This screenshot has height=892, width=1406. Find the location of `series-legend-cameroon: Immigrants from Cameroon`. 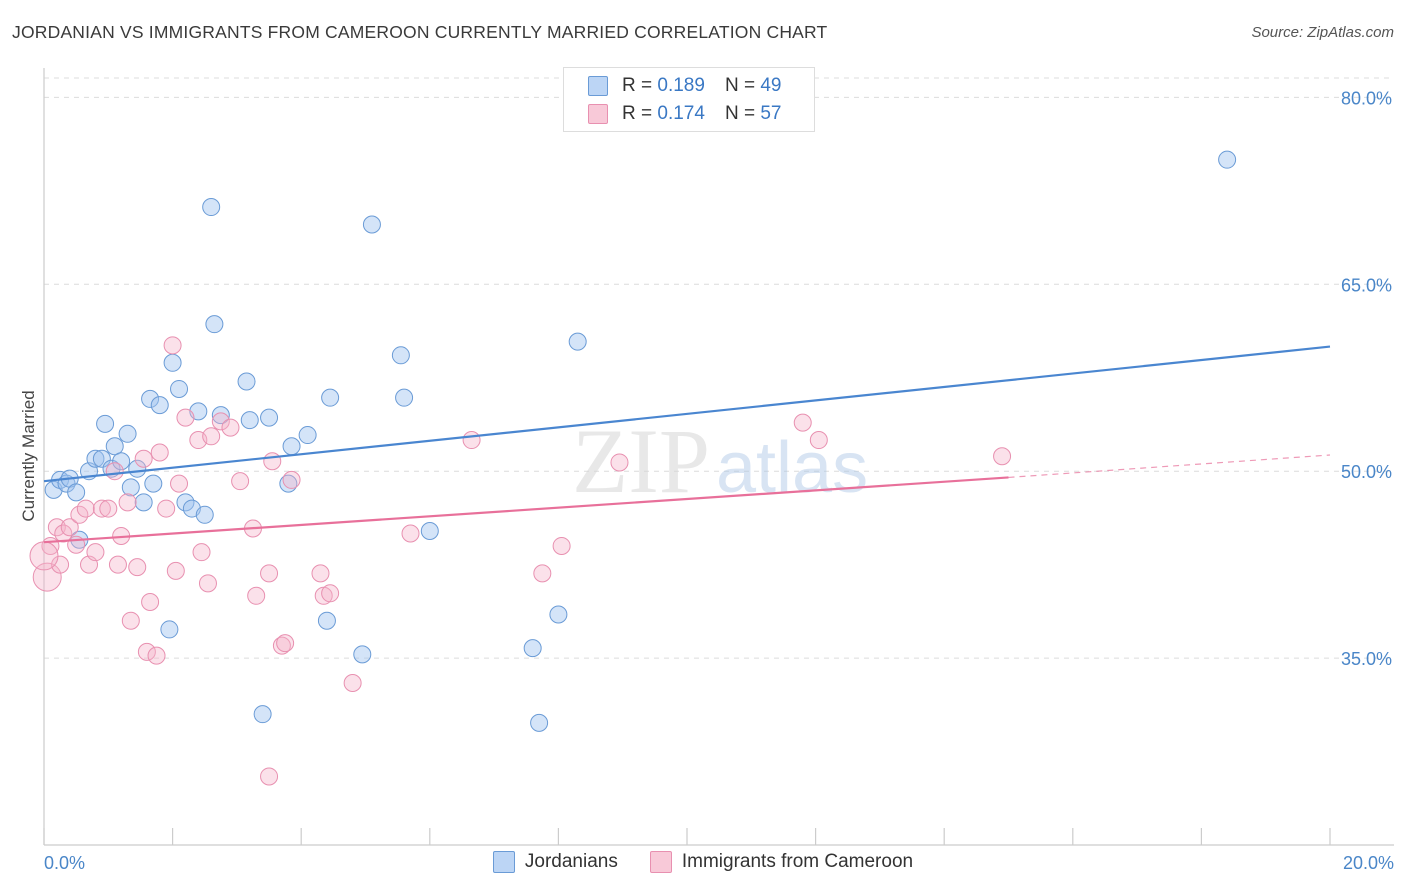

series-legend-cameroon: Immigrants from Cameroon is located at coordinates (781, 862).